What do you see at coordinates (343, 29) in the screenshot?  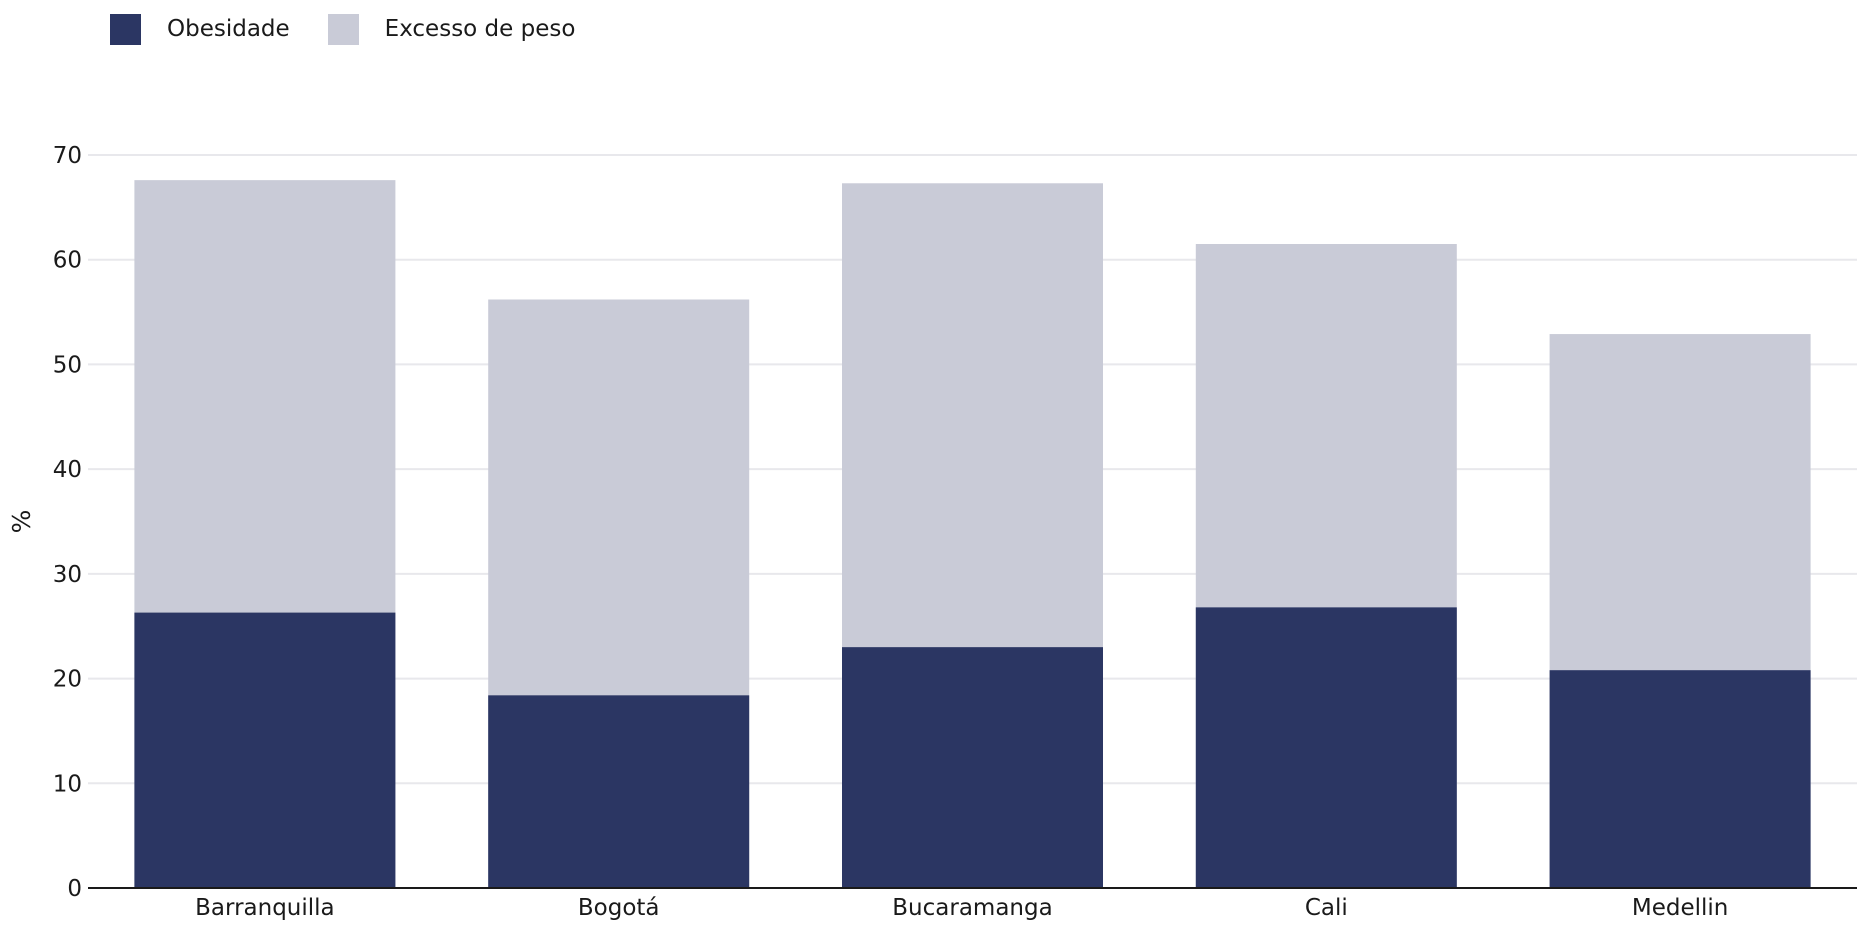 I see `legend-swatch-excesso-de-peso` at bounding box center [343, 29].